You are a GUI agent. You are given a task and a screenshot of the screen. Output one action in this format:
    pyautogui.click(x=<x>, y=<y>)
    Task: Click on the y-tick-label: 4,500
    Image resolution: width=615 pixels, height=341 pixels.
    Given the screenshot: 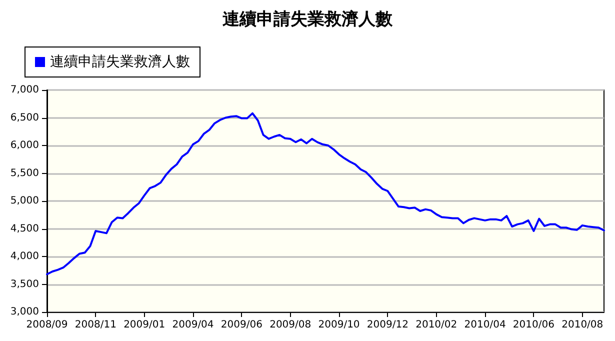 What is the action you would take?
    pyautogui.click(x=24, y=228)
    